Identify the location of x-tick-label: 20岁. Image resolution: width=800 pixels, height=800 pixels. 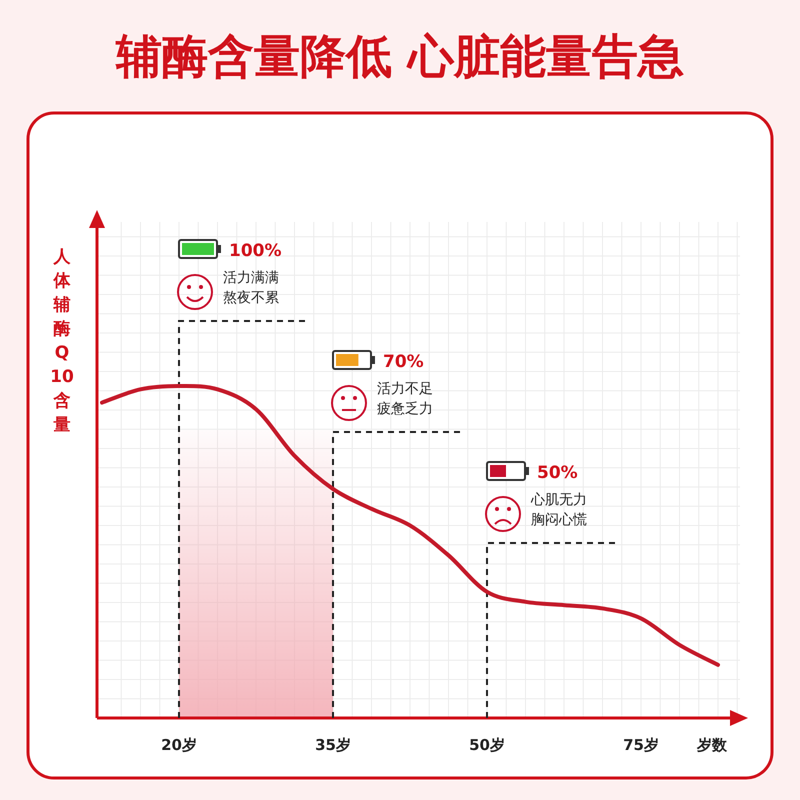
(179, 745).